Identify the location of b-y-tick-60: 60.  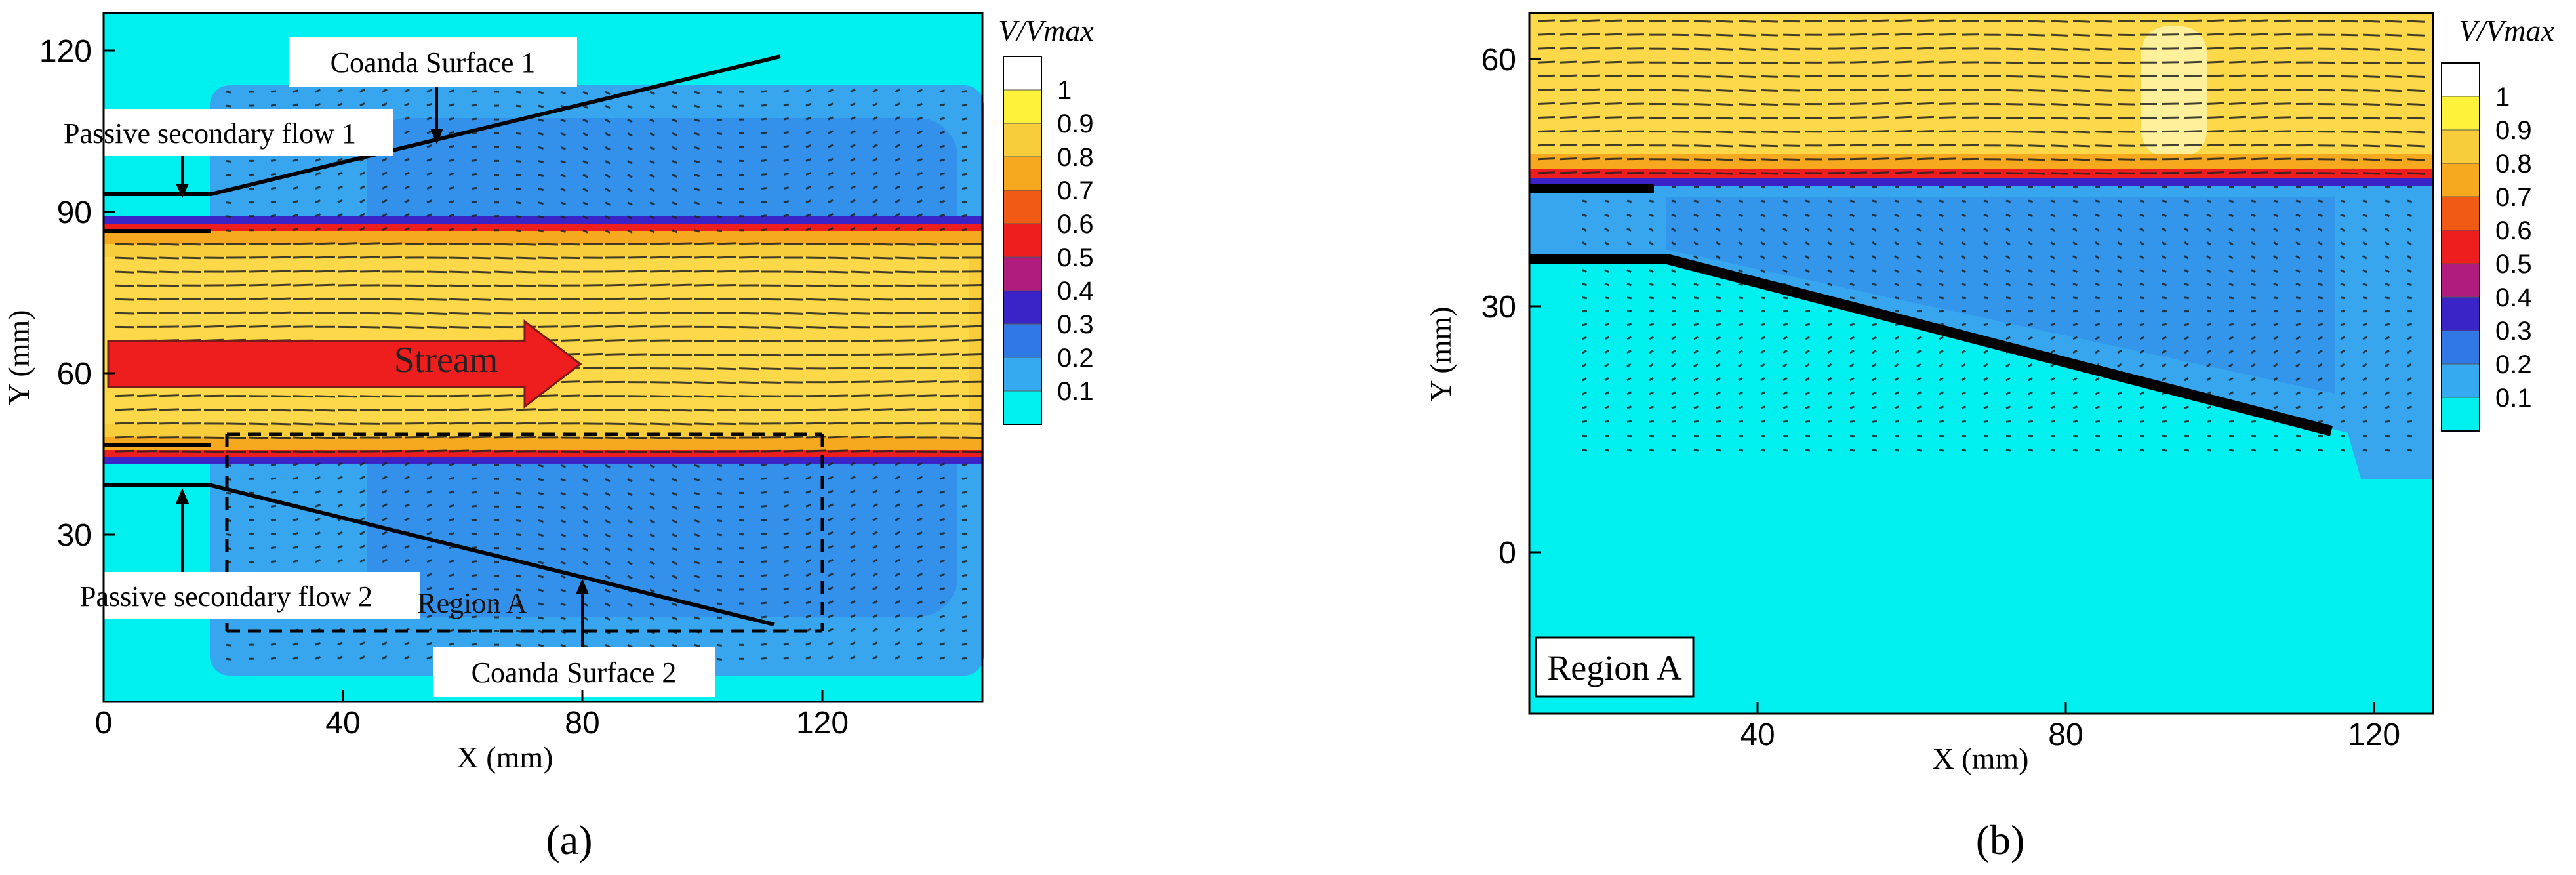
(1498, 60).